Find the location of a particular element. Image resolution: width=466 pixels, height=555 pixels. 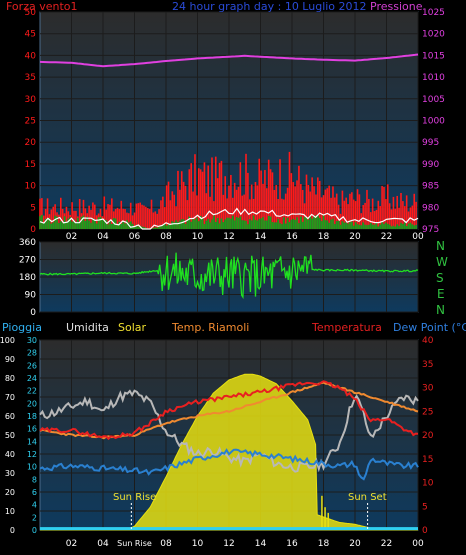

tick-label-pressure: 1015 is located at coordinates (433, 56).